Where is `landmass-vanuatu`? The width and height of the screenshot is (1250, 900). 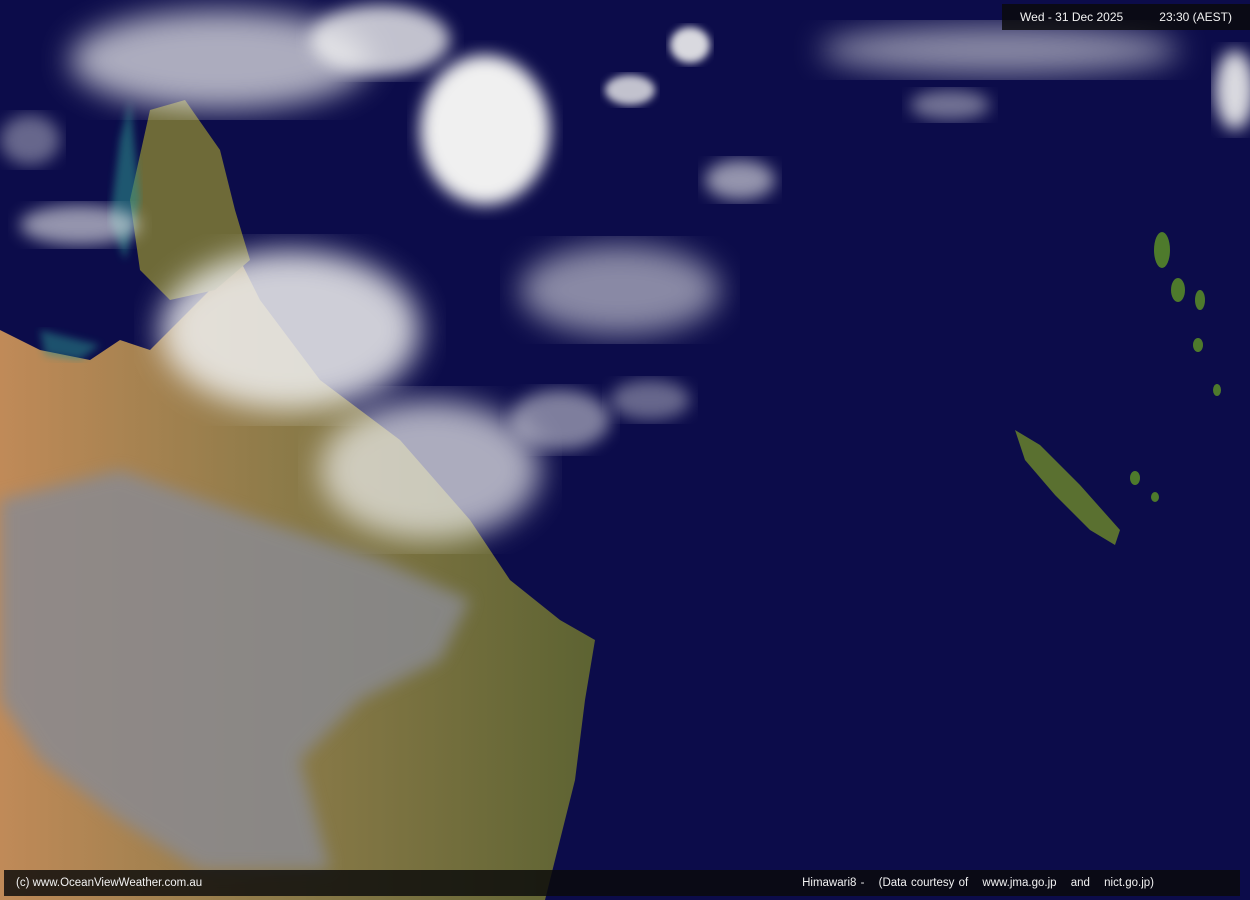
landmass-vanuatu is located at coordinates (1175, 367).